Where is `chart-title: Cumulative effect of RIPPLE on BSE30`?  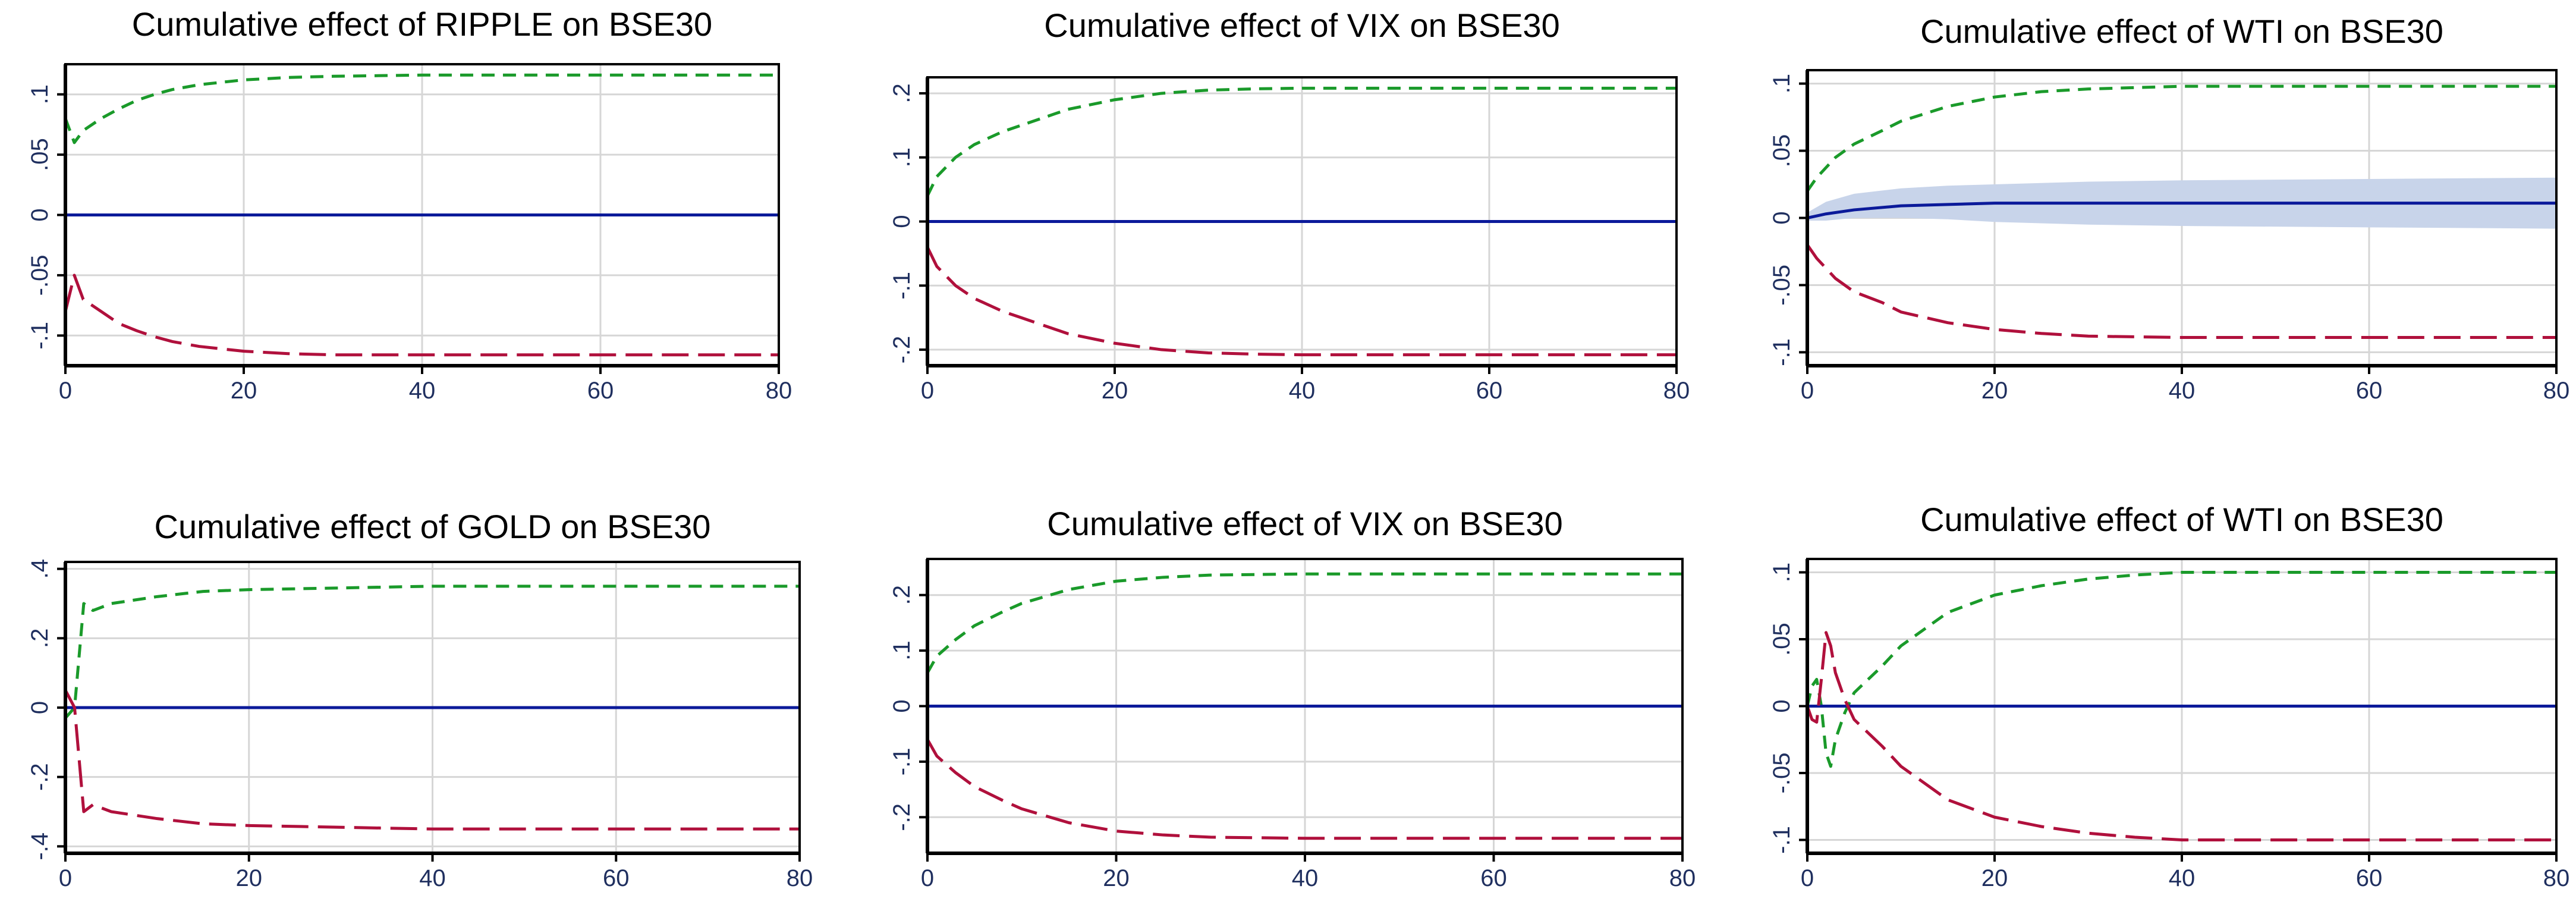
chart-title: Cumulative effect of RIPPLE on BSE30 is located at coordinates (422, 24).